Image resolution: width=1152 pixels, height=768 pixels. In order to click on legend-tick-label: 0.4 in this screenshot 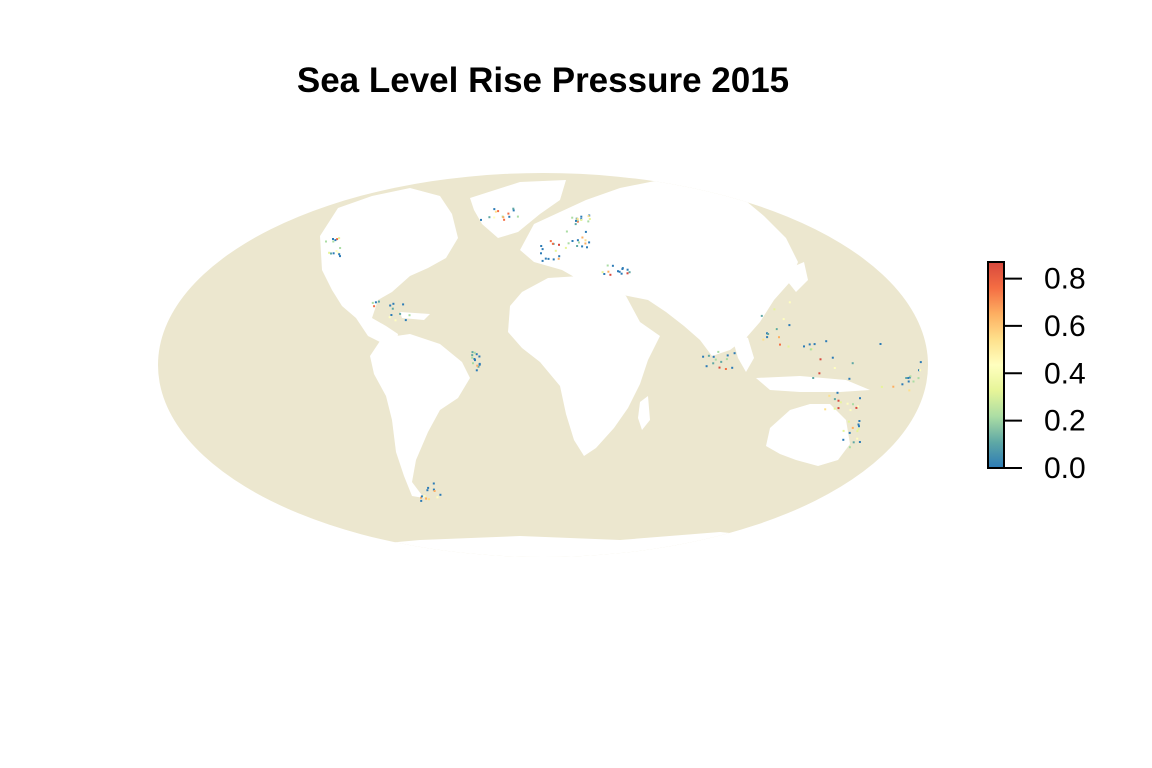, I will do `click(1065, 373)`.